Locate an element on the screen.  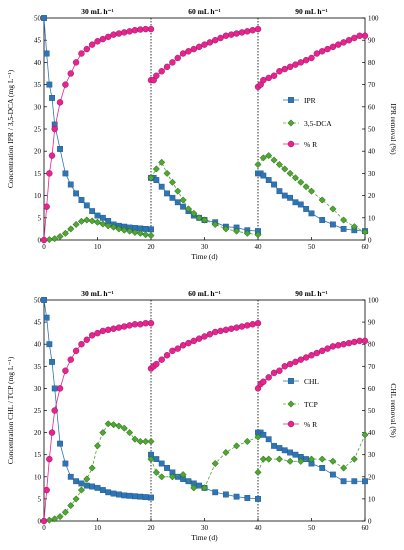
y2-tick-label: 50 is located at coordinates (372, 411).